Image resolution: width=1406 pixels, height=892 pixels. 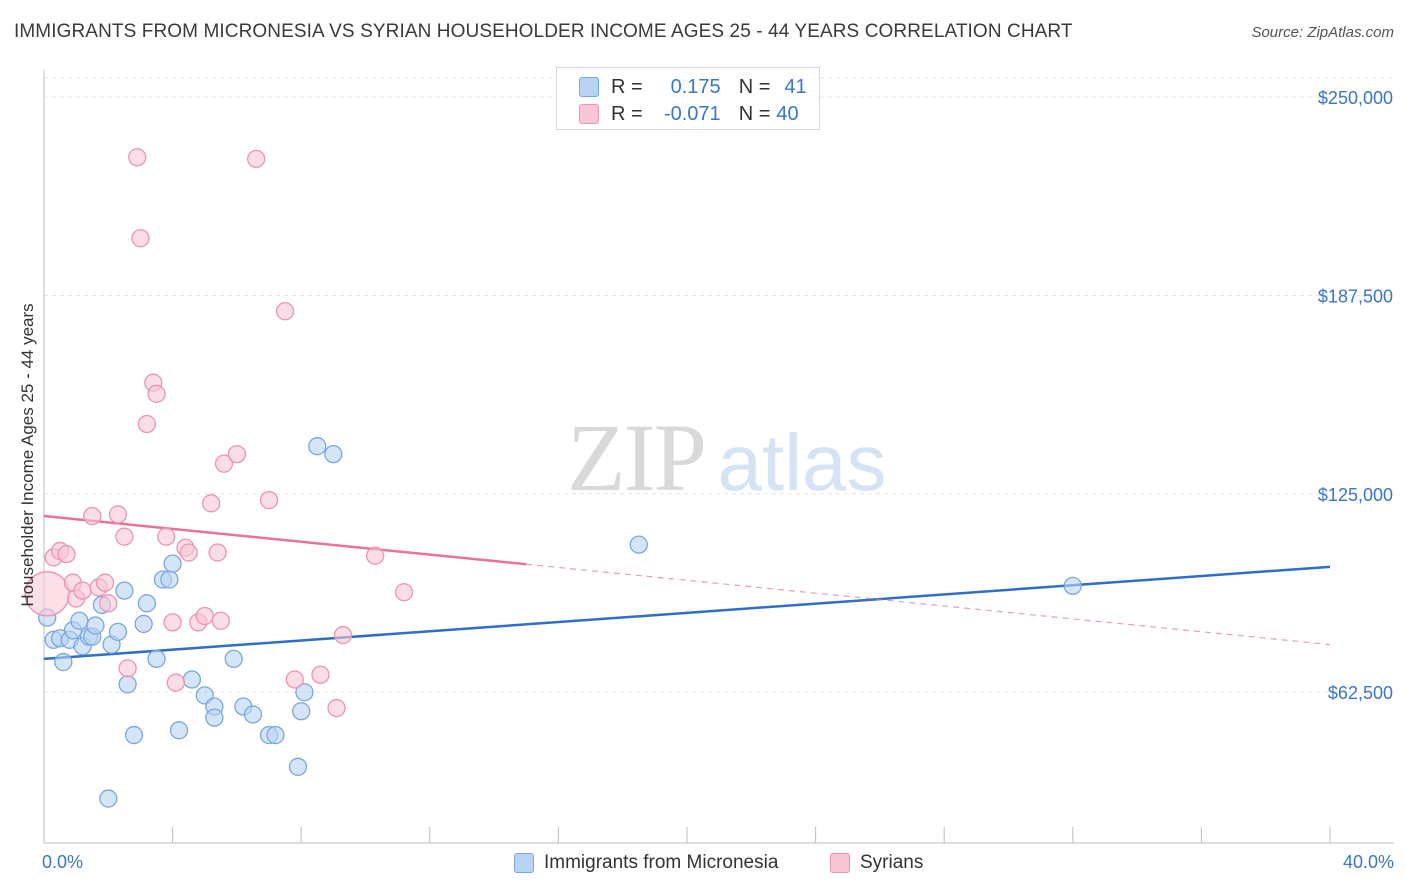 I want to click on legend-row-syrians: R = -0.071 N = 40, so click(x=689, y=114).